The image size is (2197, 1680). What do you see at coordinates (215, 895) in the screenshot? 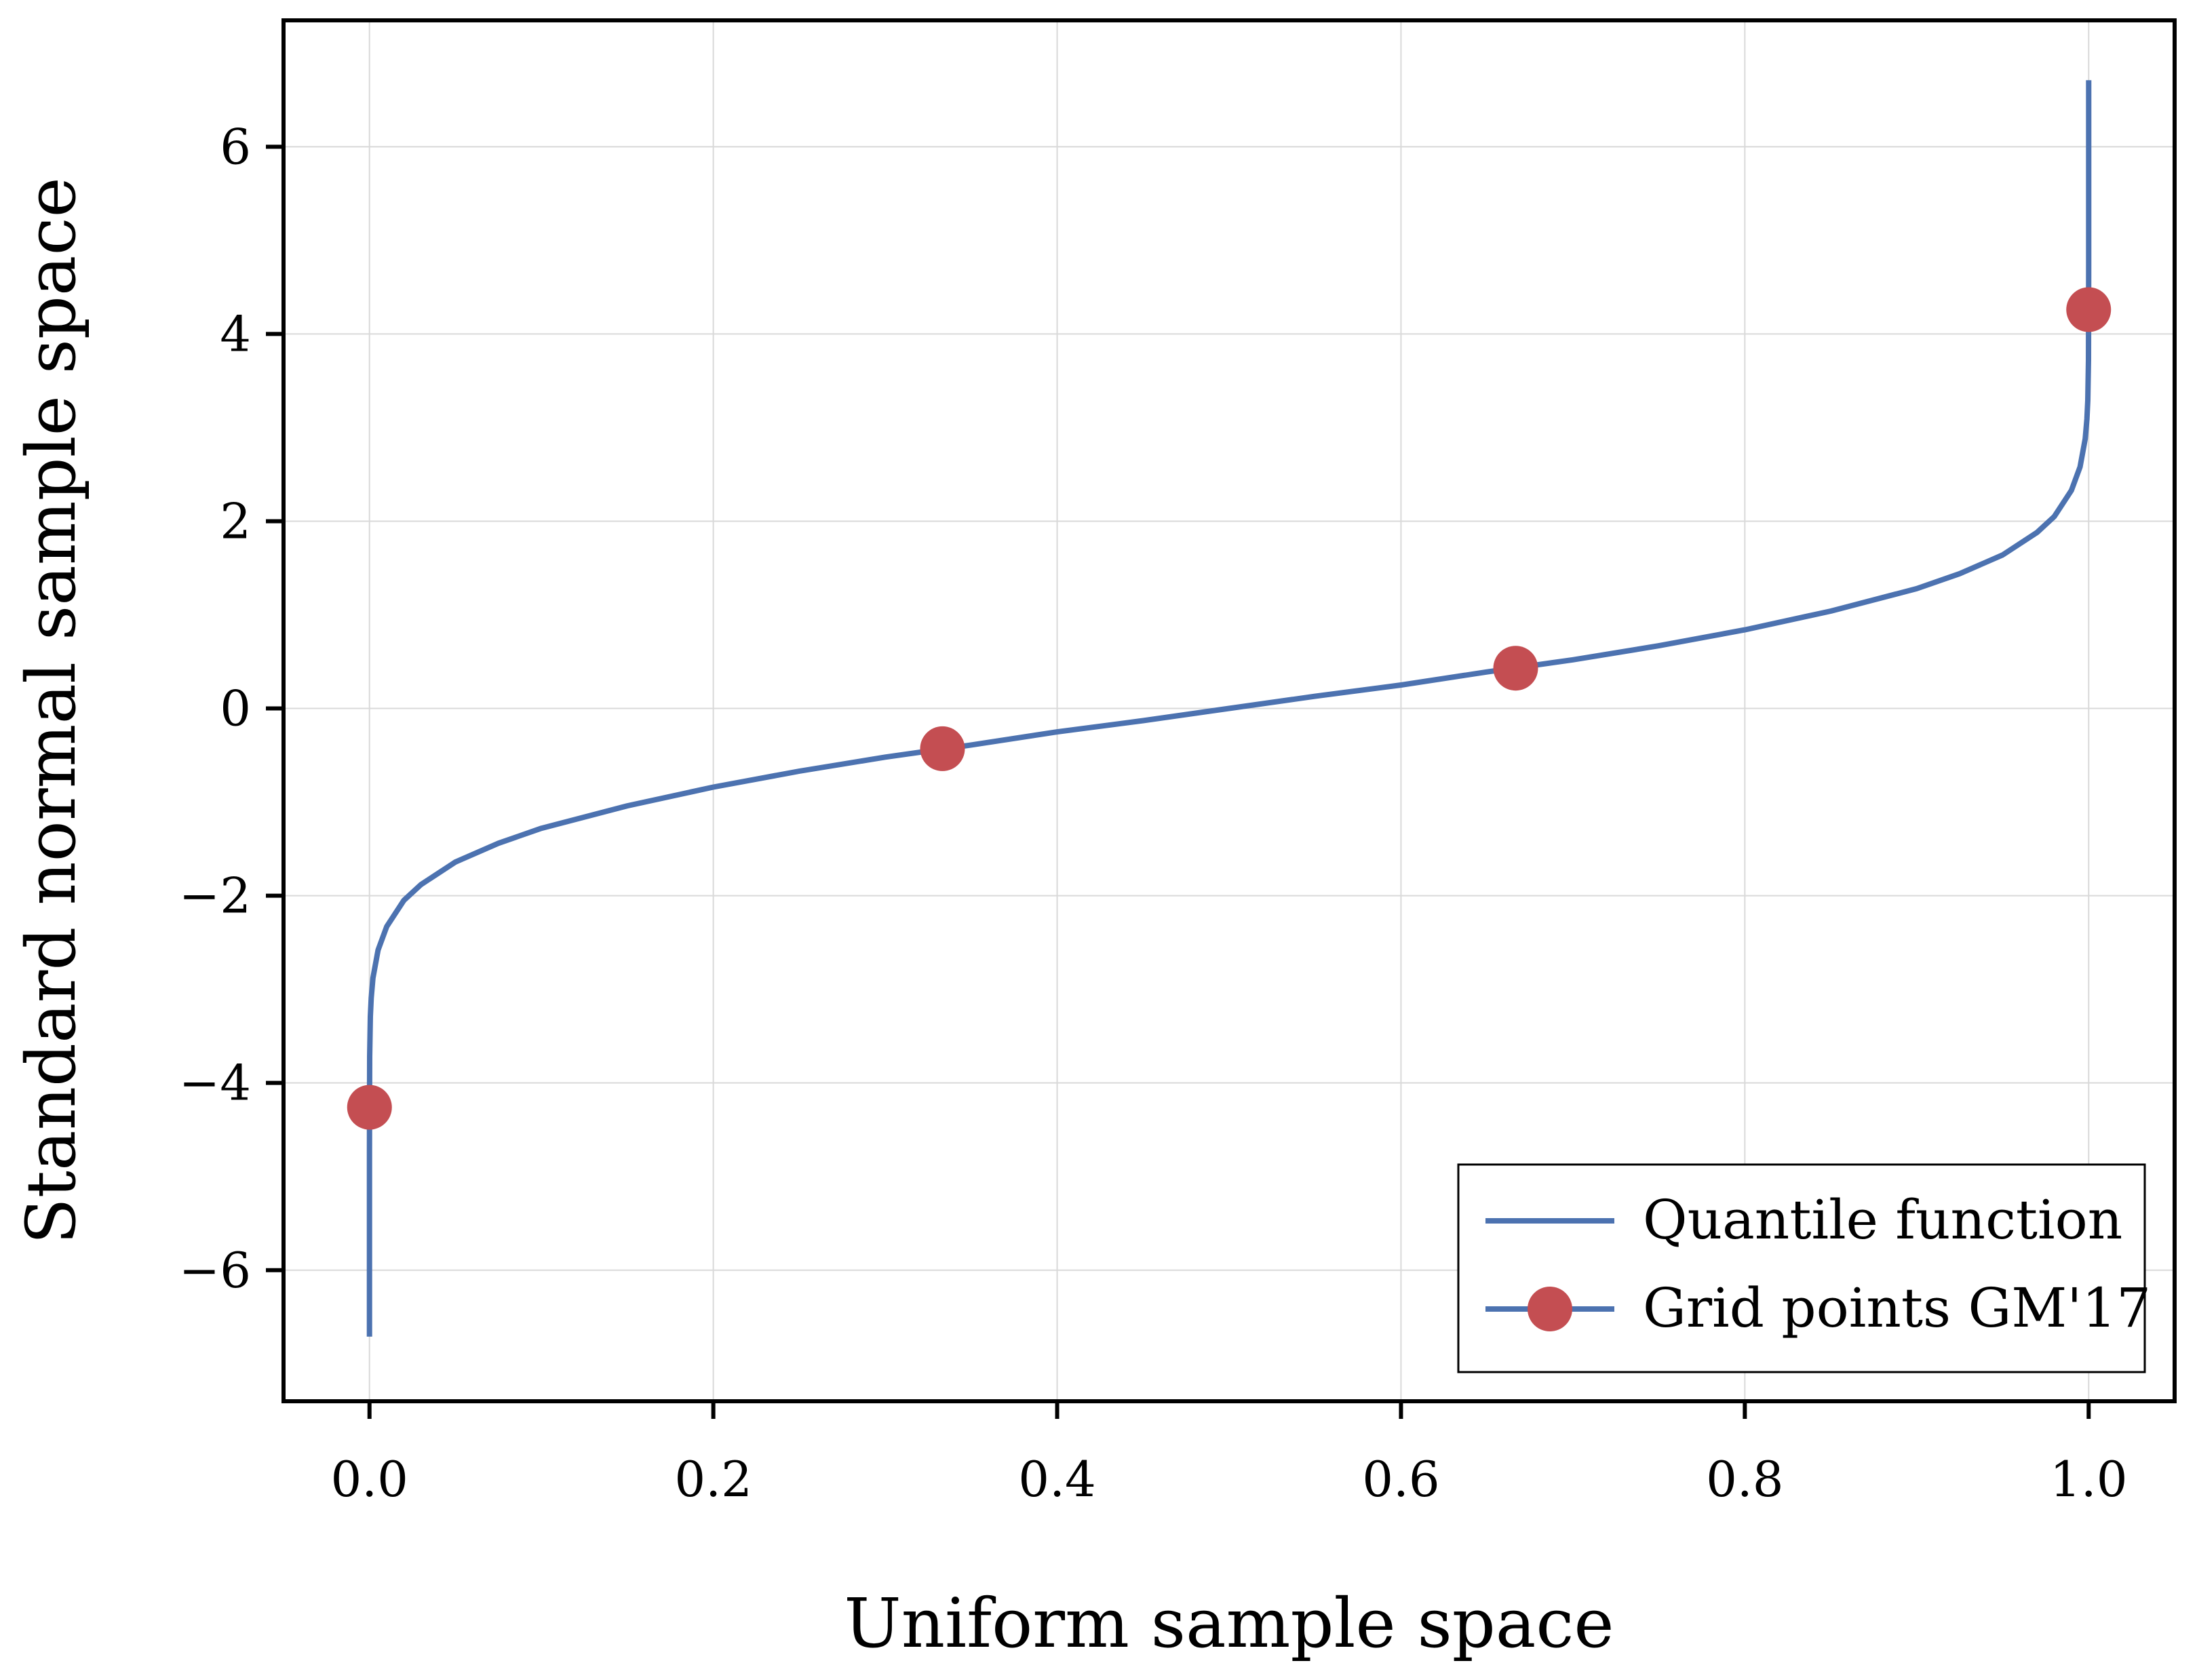
I see `y-tick-label: −2` at bounding box center [215, 895].